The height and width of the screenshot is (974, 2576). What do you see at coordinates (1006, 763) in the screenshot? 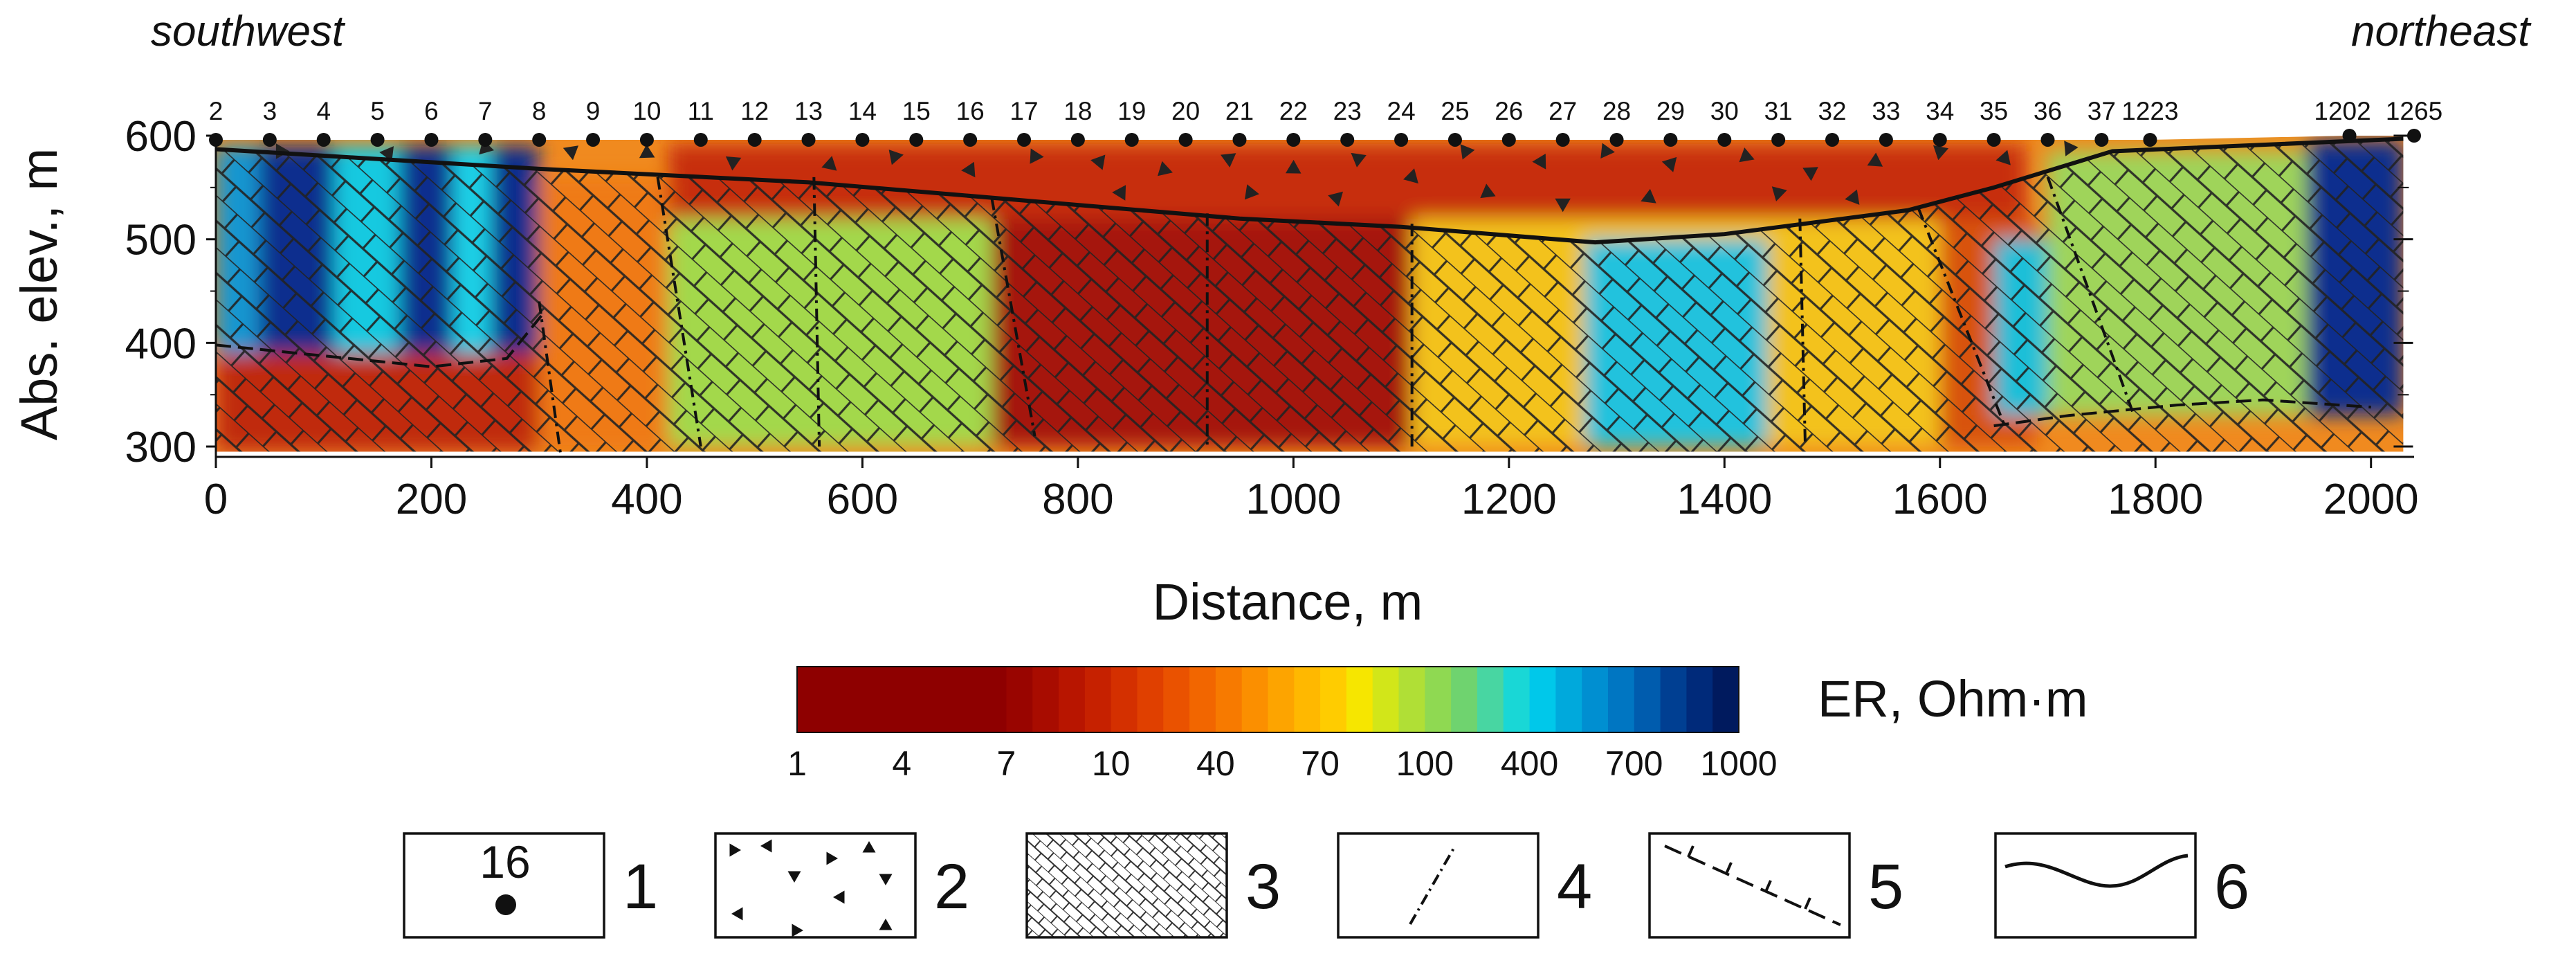
I see `colorbar-tick-label: 7` at bounding box center [1006, 763].